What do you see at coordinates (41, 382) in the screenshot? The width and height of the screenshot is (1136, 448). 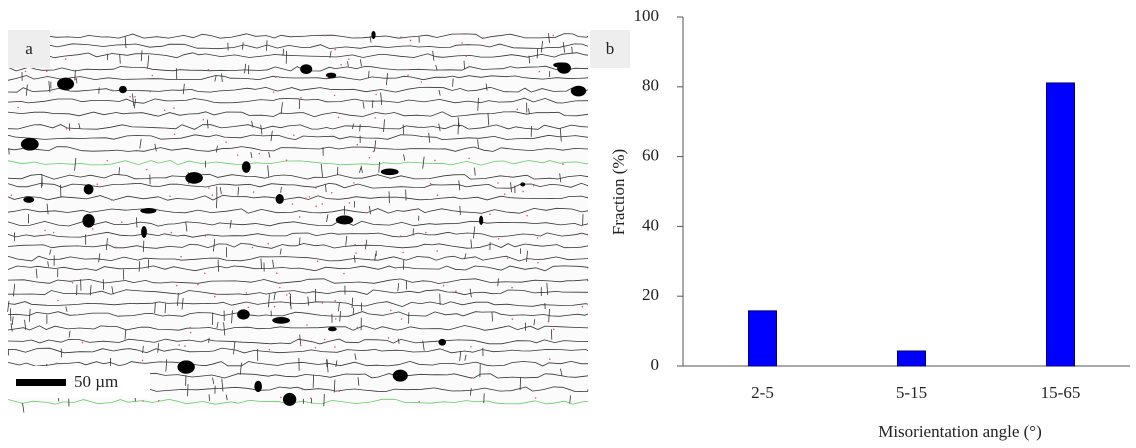 I see `scale-bar` at bounding box center [41, 382].